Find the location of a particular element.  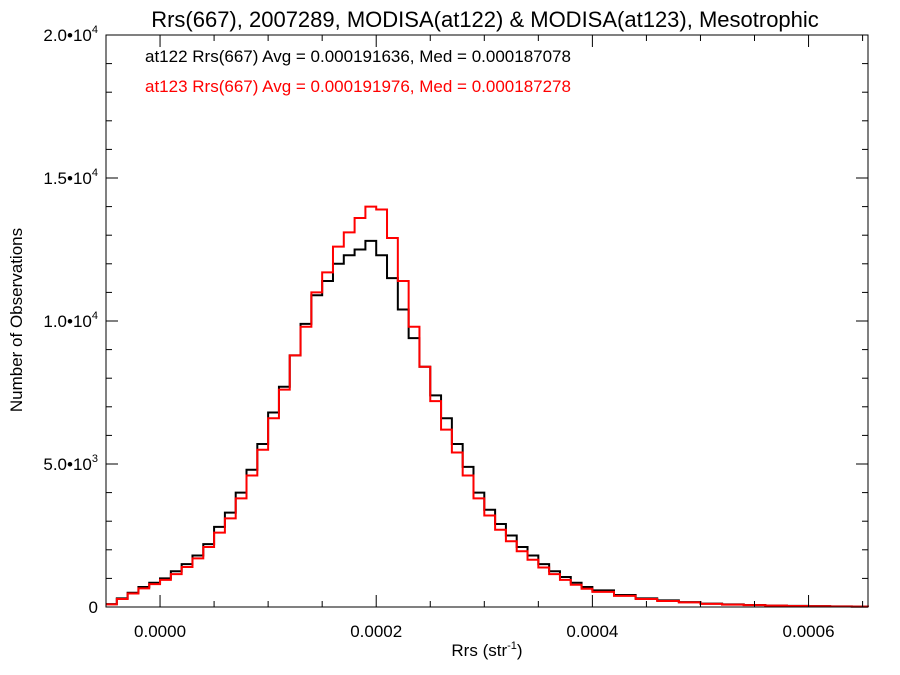

x-axis-title: Rrs (str-1) is located at coordinates (486, 650).